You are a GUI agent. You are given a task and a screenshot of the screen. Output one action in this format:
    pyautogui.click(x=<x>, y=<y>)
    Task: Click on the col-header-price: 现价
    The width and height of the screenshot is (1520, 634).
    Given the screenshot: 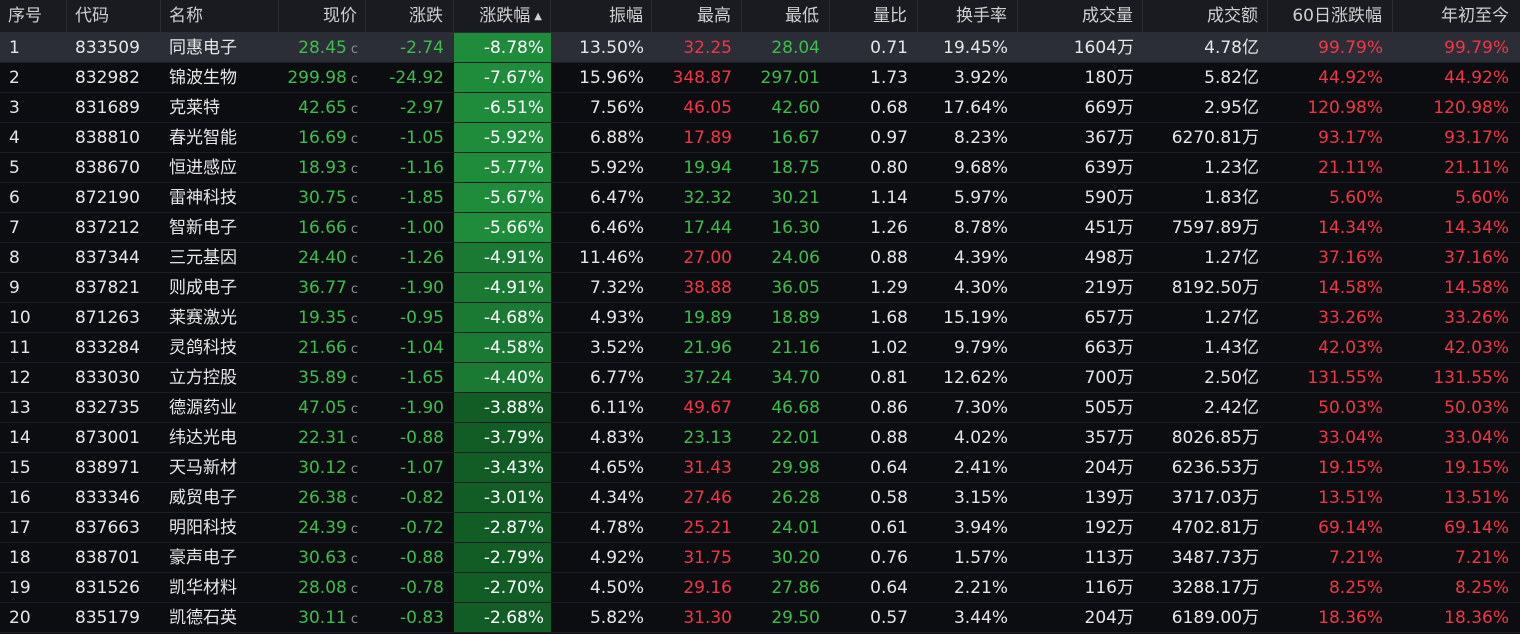 What is the action you would take?
    pyautogui.click(x=322, y=16)
    